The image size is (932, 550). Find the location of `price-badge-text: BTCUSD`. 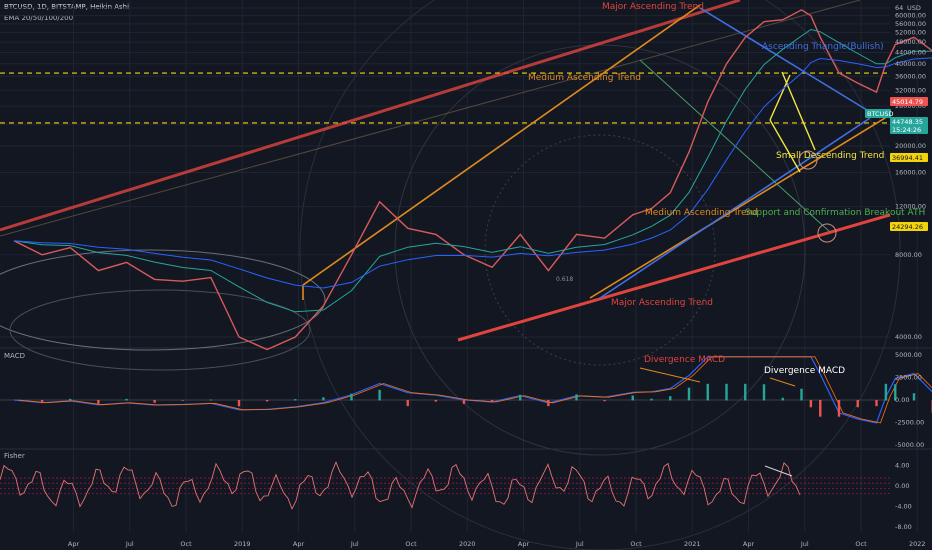

price-badge-text: BTCUSD is located at coordinates (880, 114).